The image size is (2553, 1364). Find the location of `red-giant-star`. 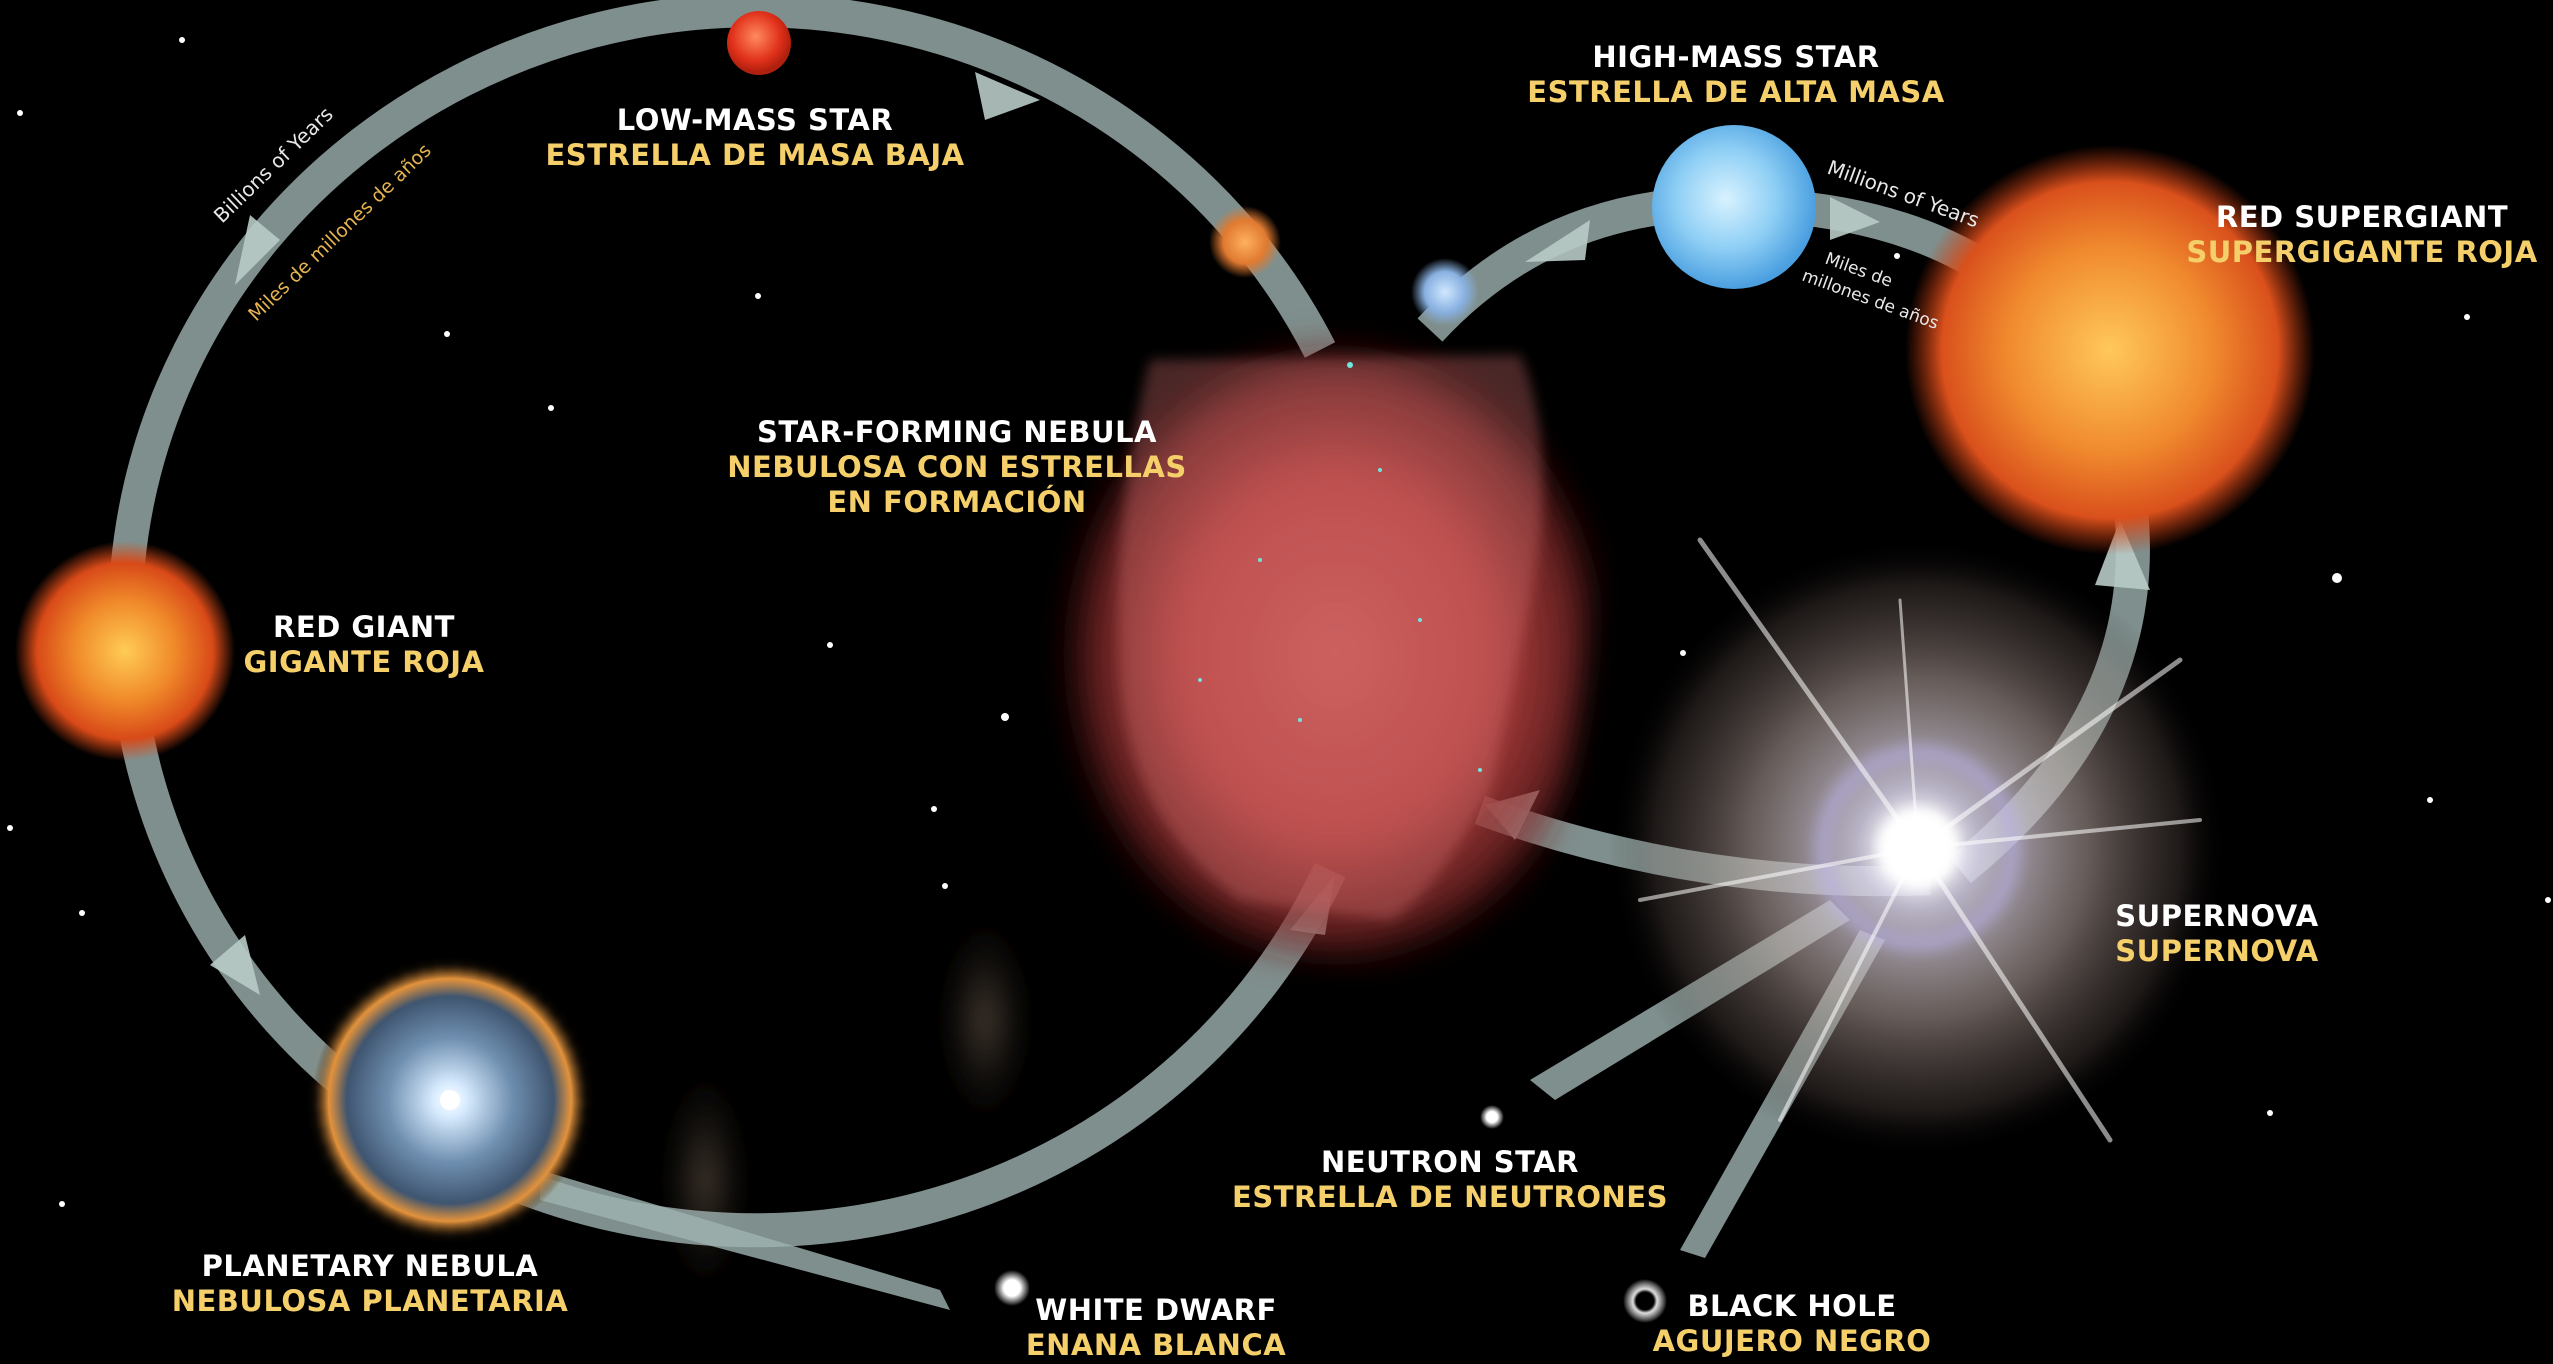

red-giant-star is located at coordinates (125, 651).